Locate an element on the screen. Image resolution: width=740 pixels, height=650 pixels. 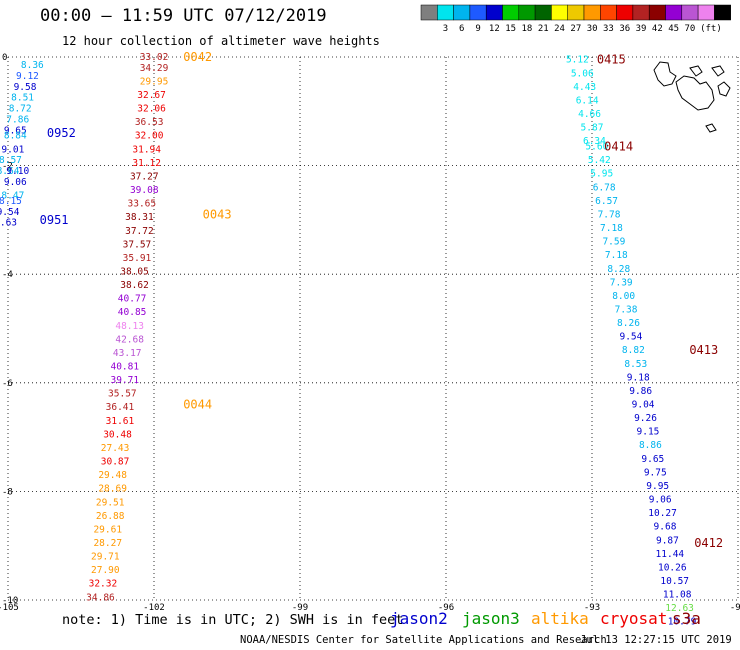
wave-height-label: 28.69 is located at coordinates (112, 489).